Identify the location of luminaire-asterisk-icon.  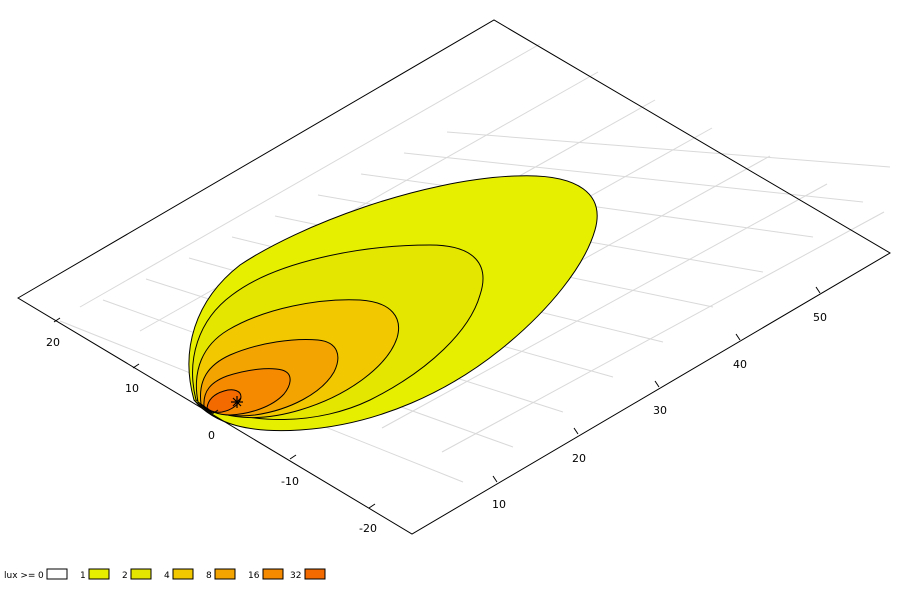
(237, 402).